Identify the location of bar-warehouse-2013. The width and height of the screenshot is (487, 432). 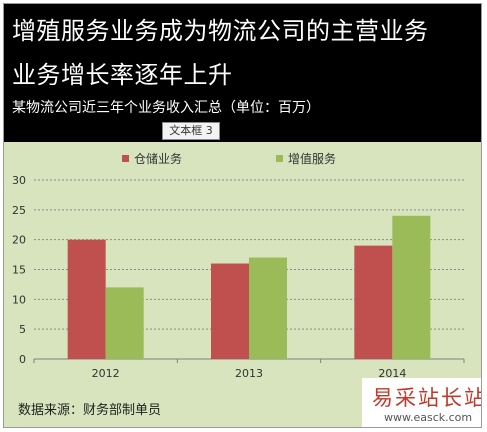
(230, 311).